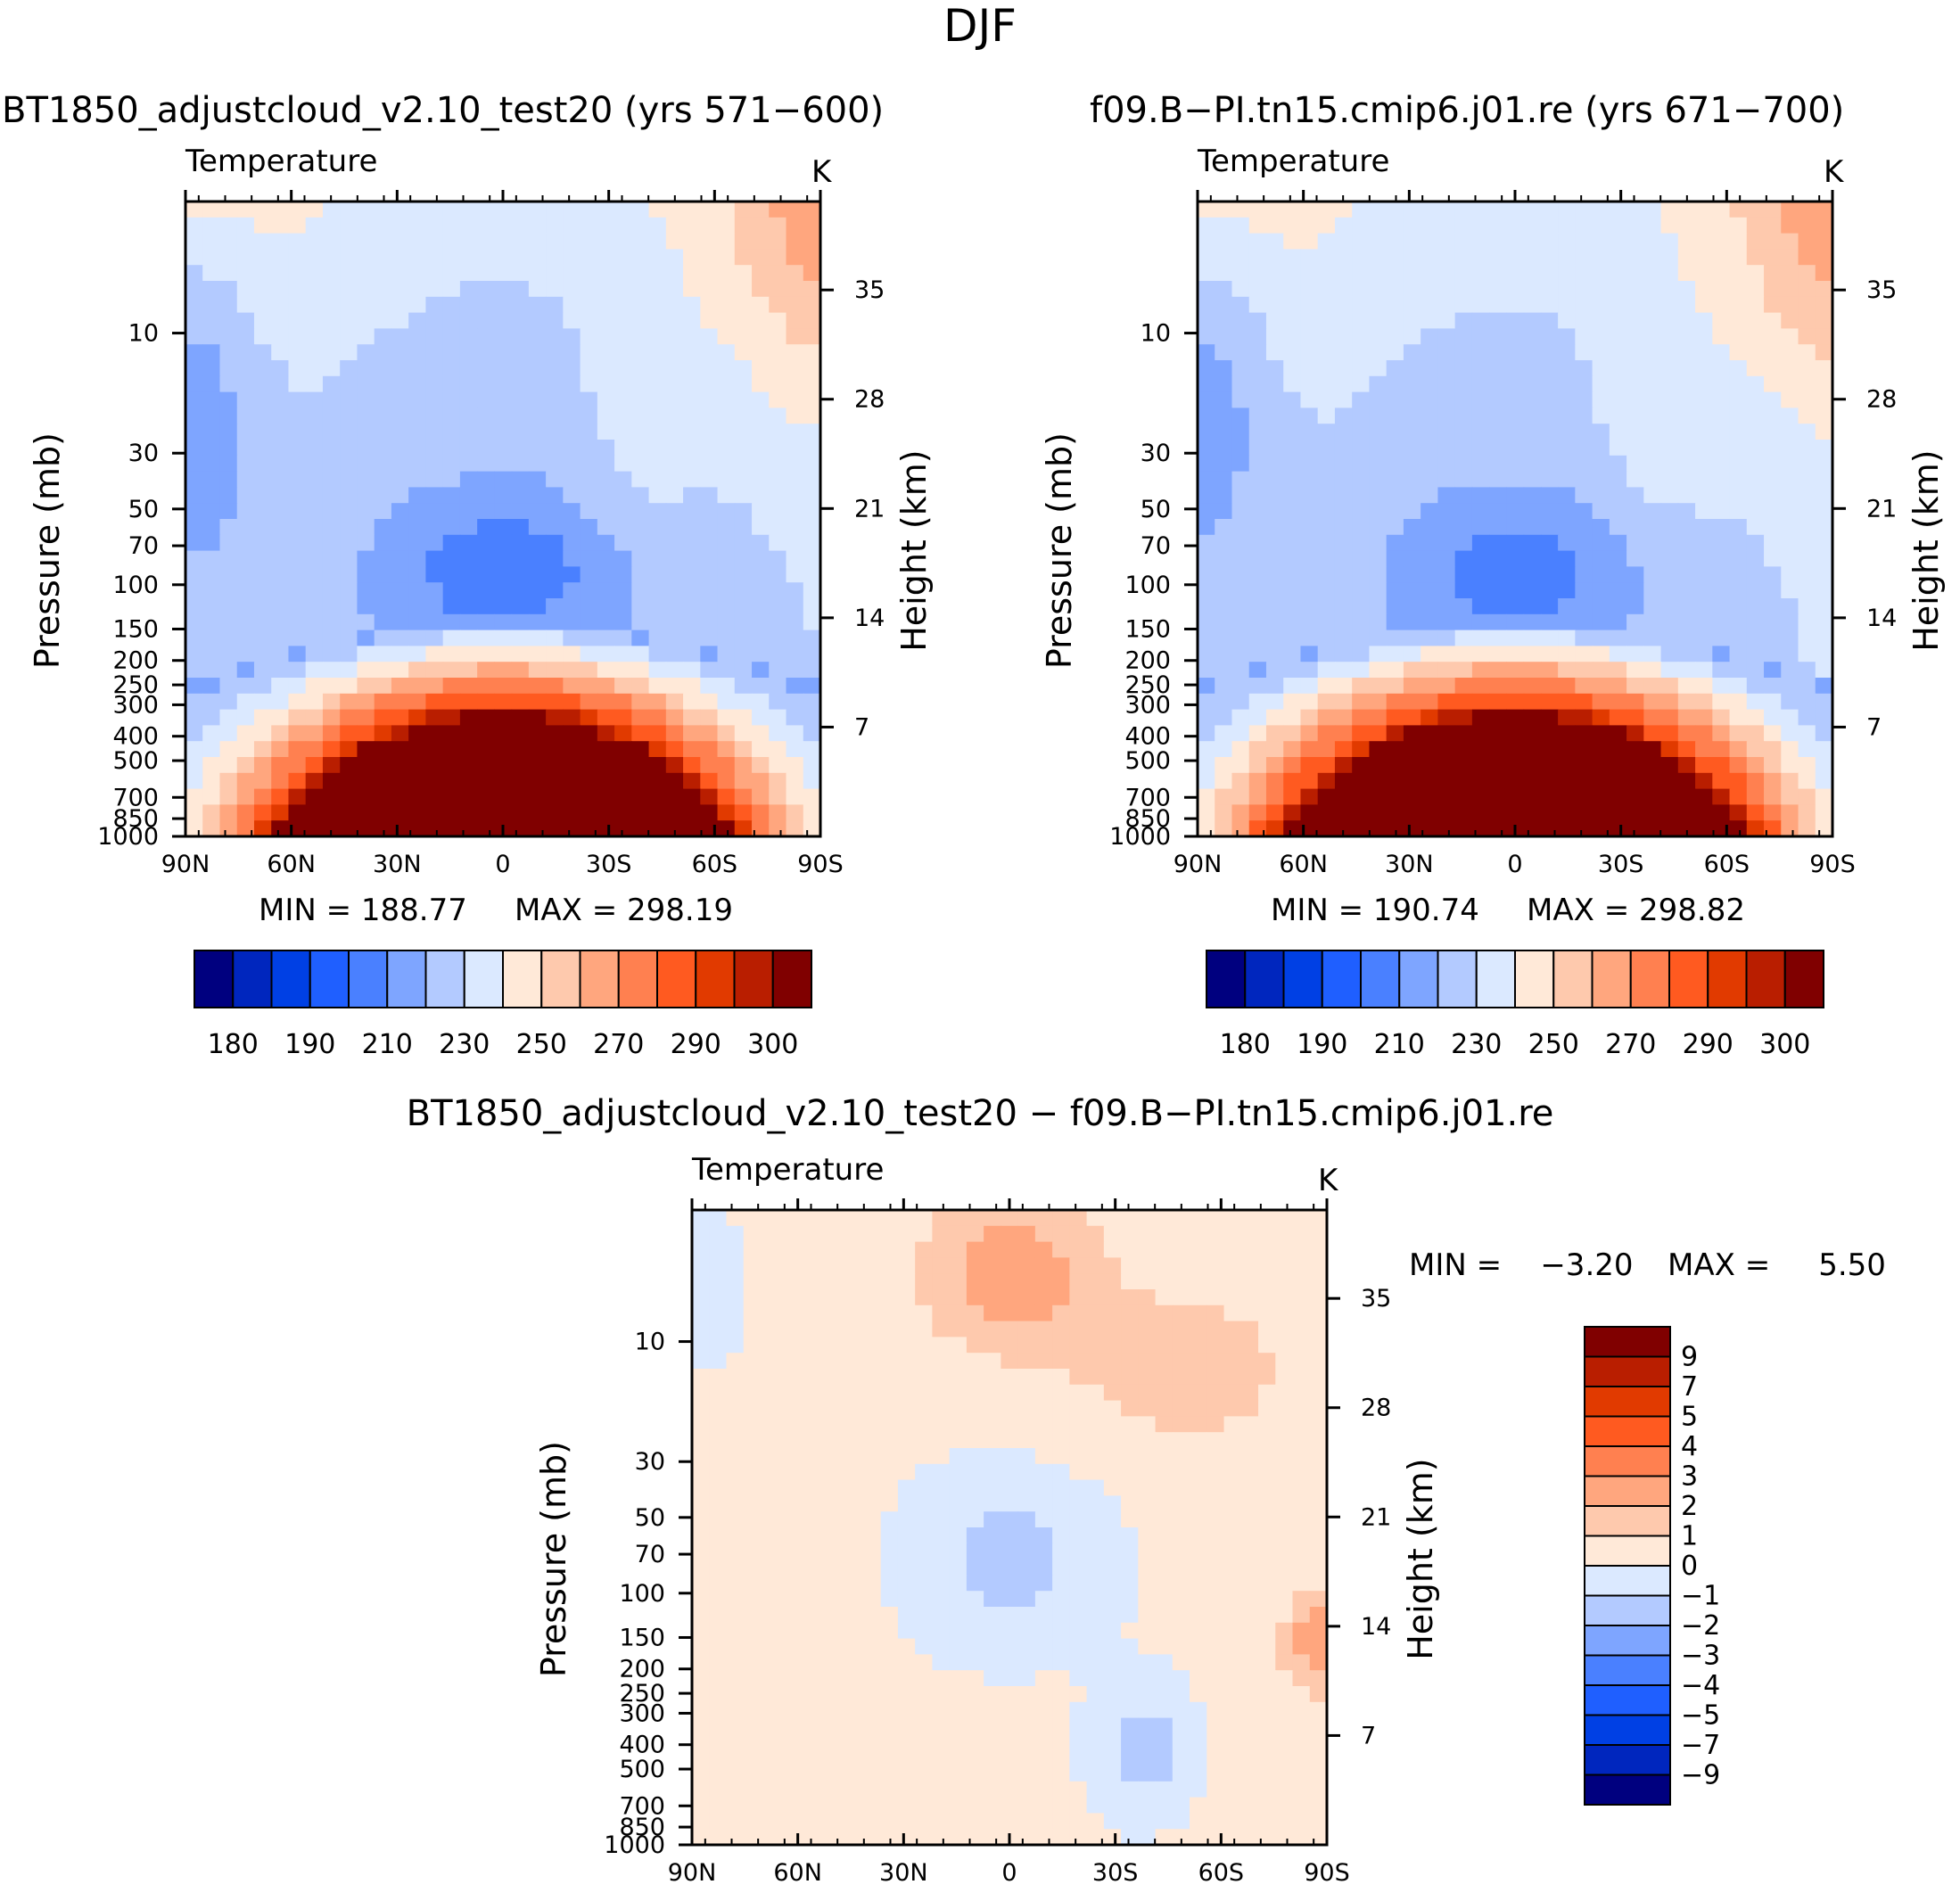  I want to click on y-tick-label: 200, so click(135, 661).